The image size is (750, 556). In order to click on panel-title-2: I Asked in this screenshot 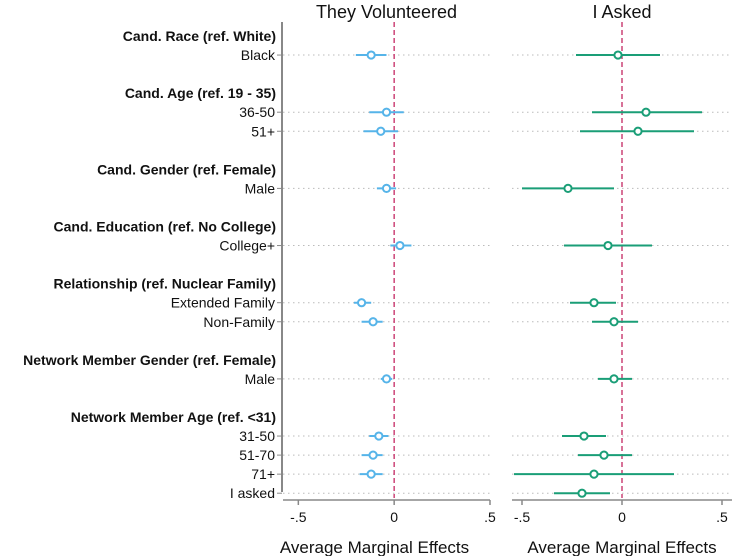, I will do `click(621, 12)`.